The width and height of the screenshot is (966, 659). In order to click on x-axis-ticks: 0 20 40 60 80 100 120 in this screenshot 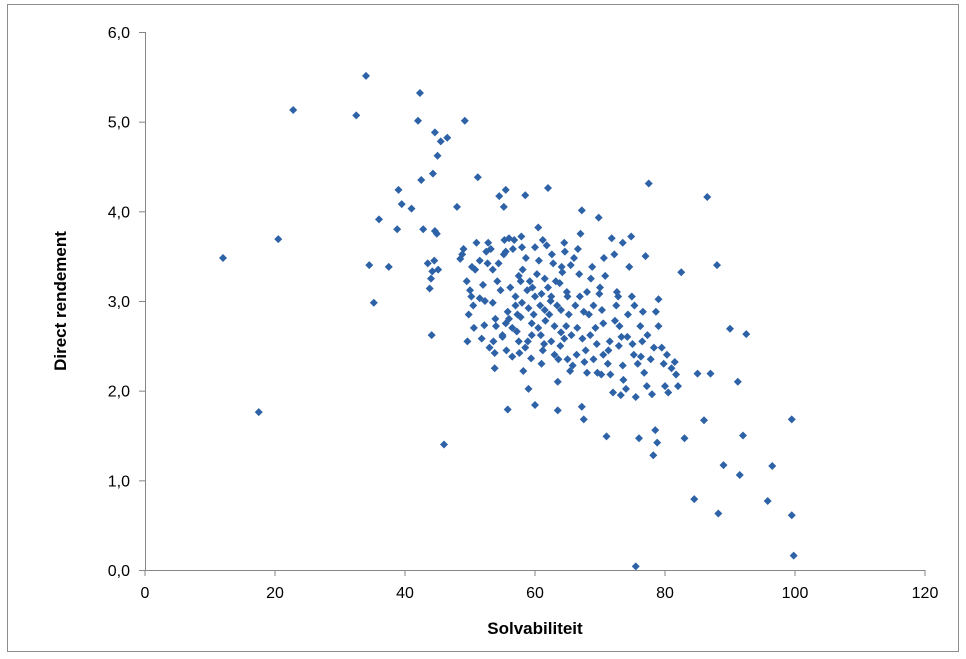, I will do `click(539, 586)`.